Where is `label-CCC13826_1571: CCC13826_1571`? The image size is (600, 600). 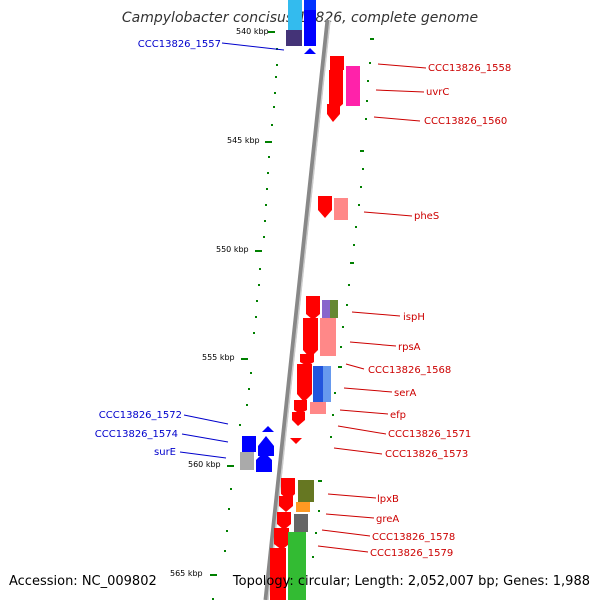 label-CCC13826_1571: CCC13826_1571 is located at coordinates (429, 434).